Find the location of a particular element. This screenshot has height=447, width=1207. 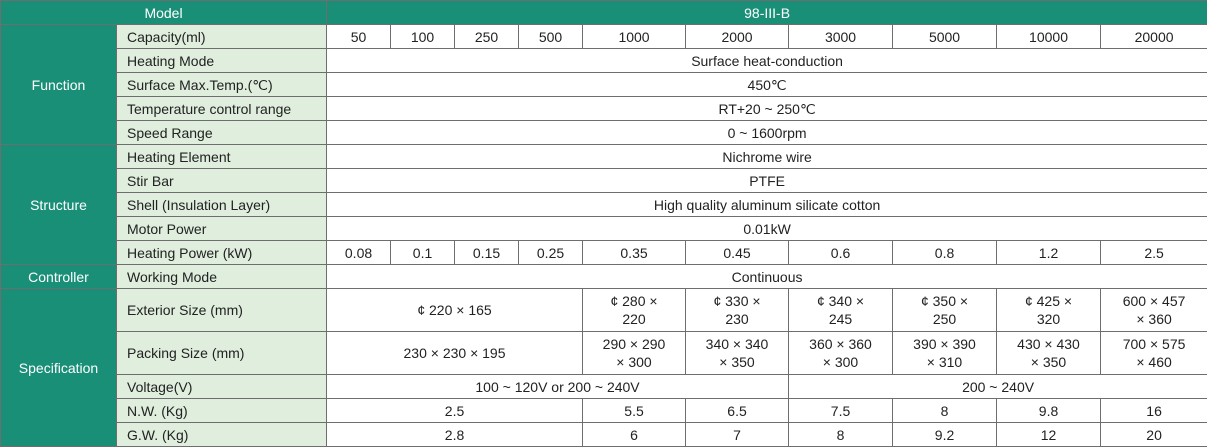

packing-size-cell: 700 × 575 × 460 is located at coordinates (1154, 353).